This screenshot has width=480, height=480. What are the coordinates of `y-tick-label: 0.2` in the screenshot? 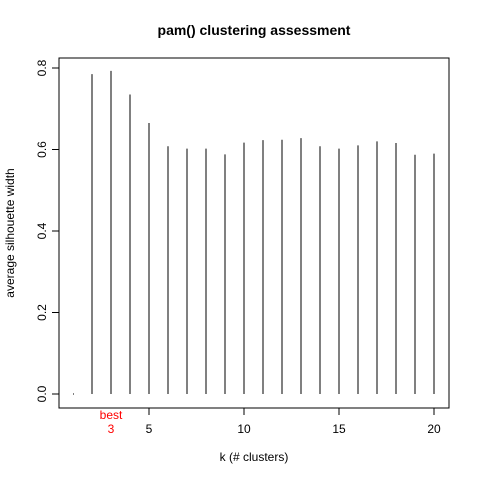 It's located at (42, 312).